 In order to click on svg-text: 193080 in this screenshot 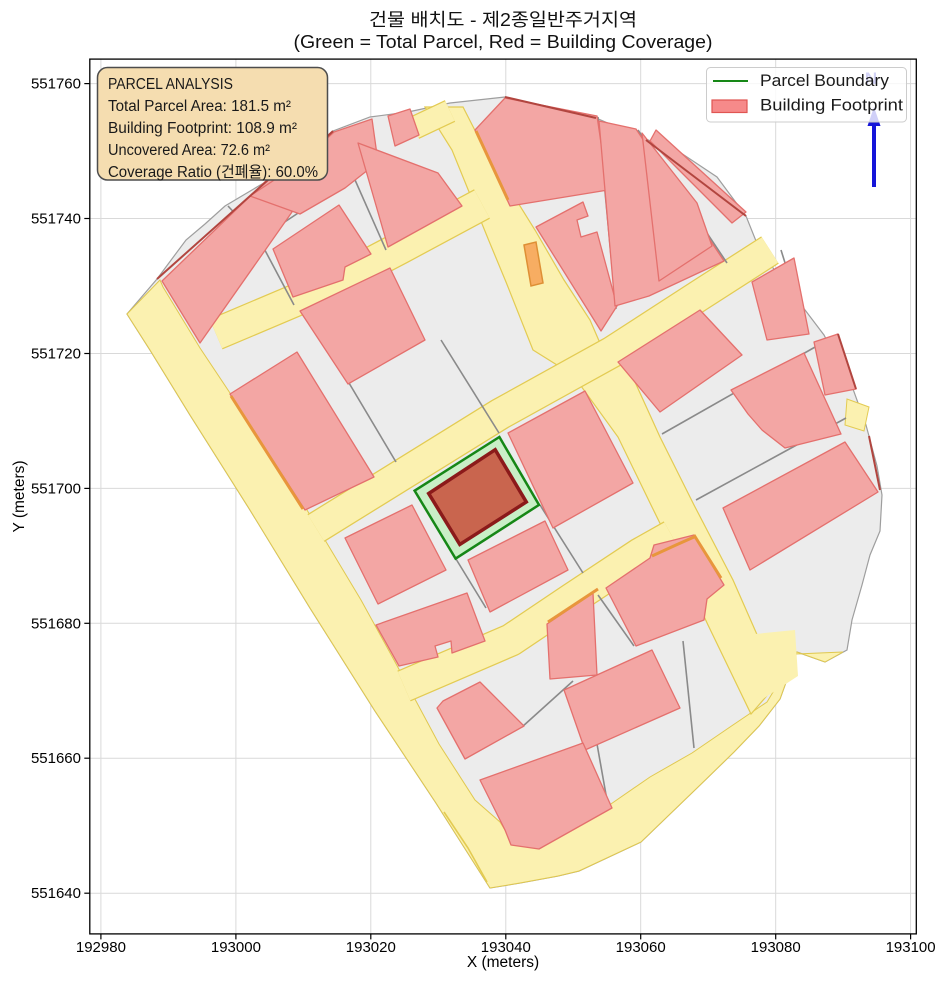, I will do `click(776, 947)`.